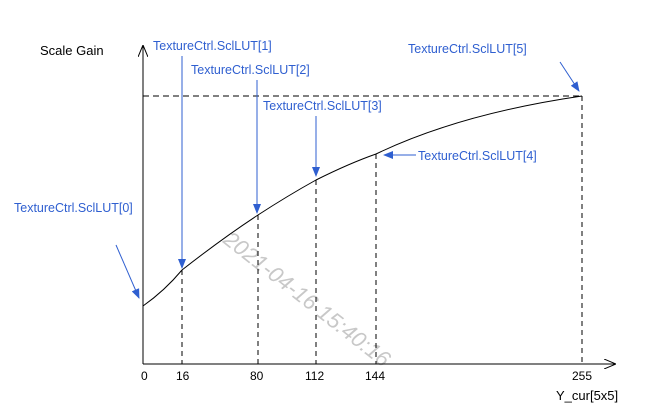 The image size is (659, 420). I want to click on x-tick-label: 16, so click(183, 376).